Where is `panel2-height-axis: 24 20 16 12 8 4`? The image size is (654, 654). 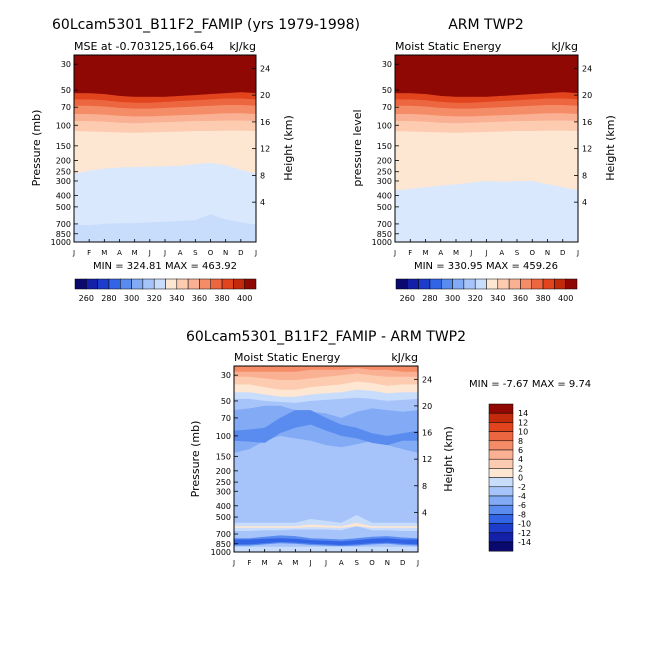
panel2-height-axis: 24 20 16 12 8 4 is located at coordinates (583, 135).